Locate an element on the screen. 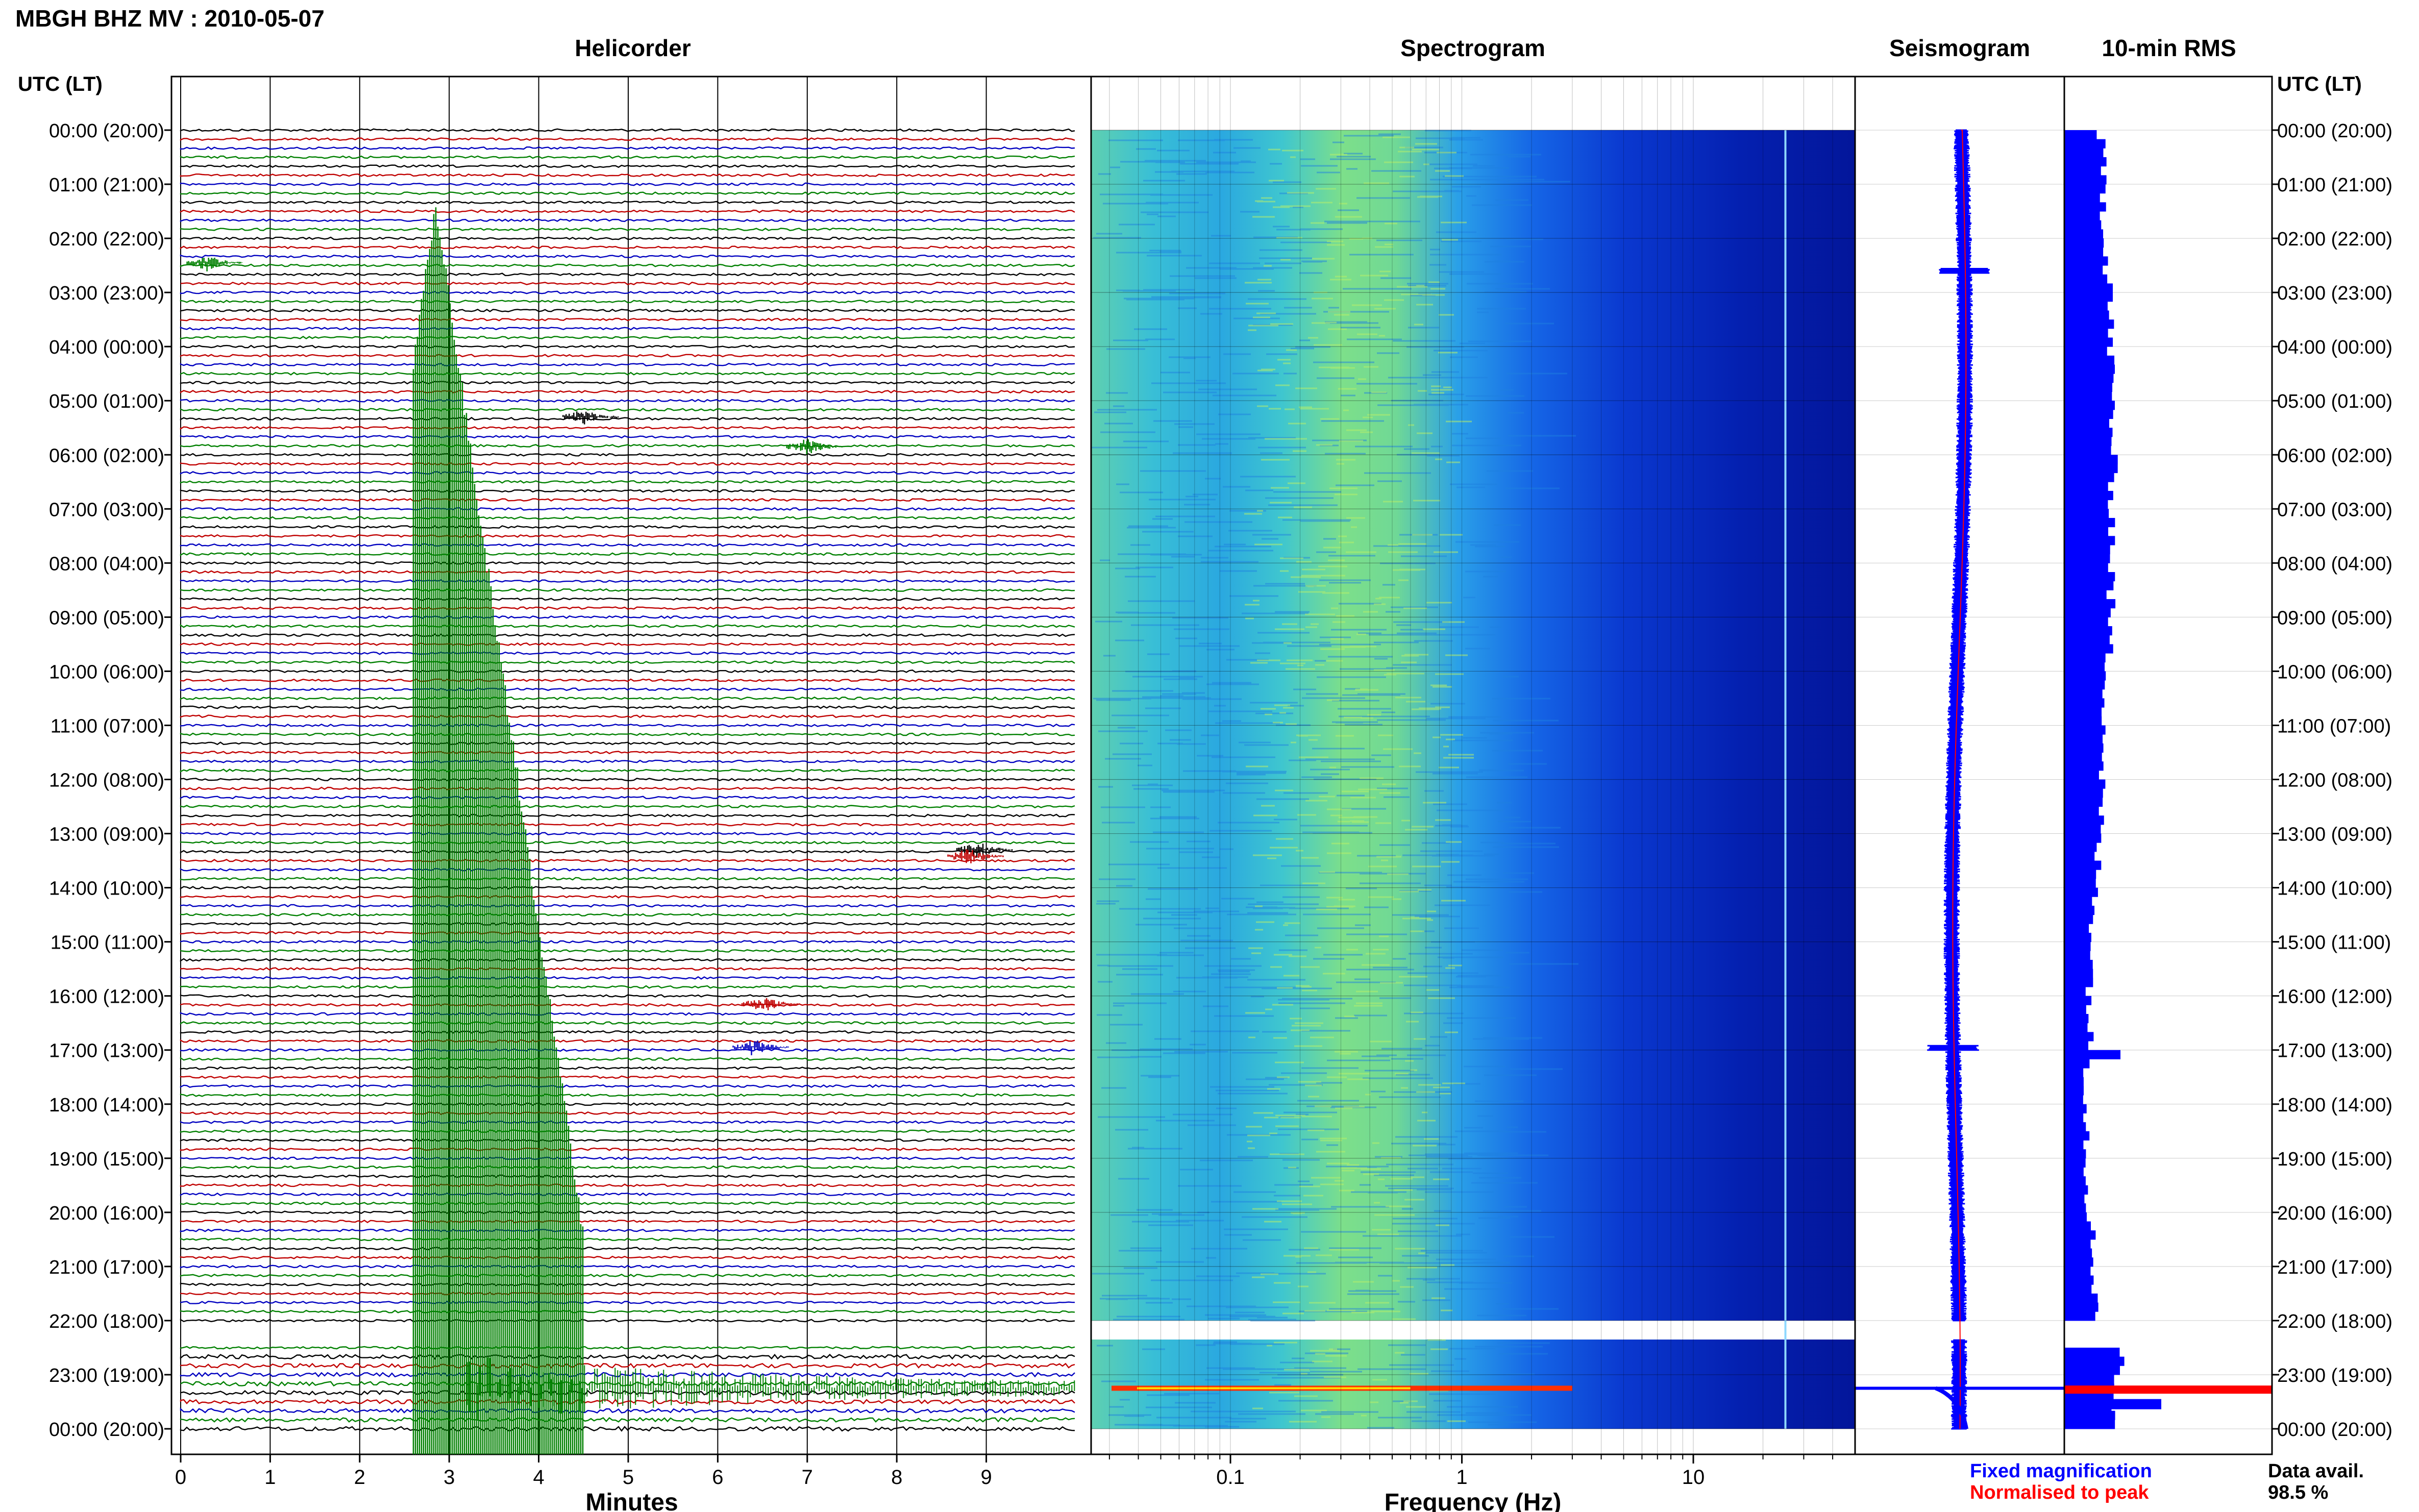 Image resolution: width=2419 pixels, height=1512 pixels. helicorder-tick-label: 3 is located at coordinates (449, 1477).